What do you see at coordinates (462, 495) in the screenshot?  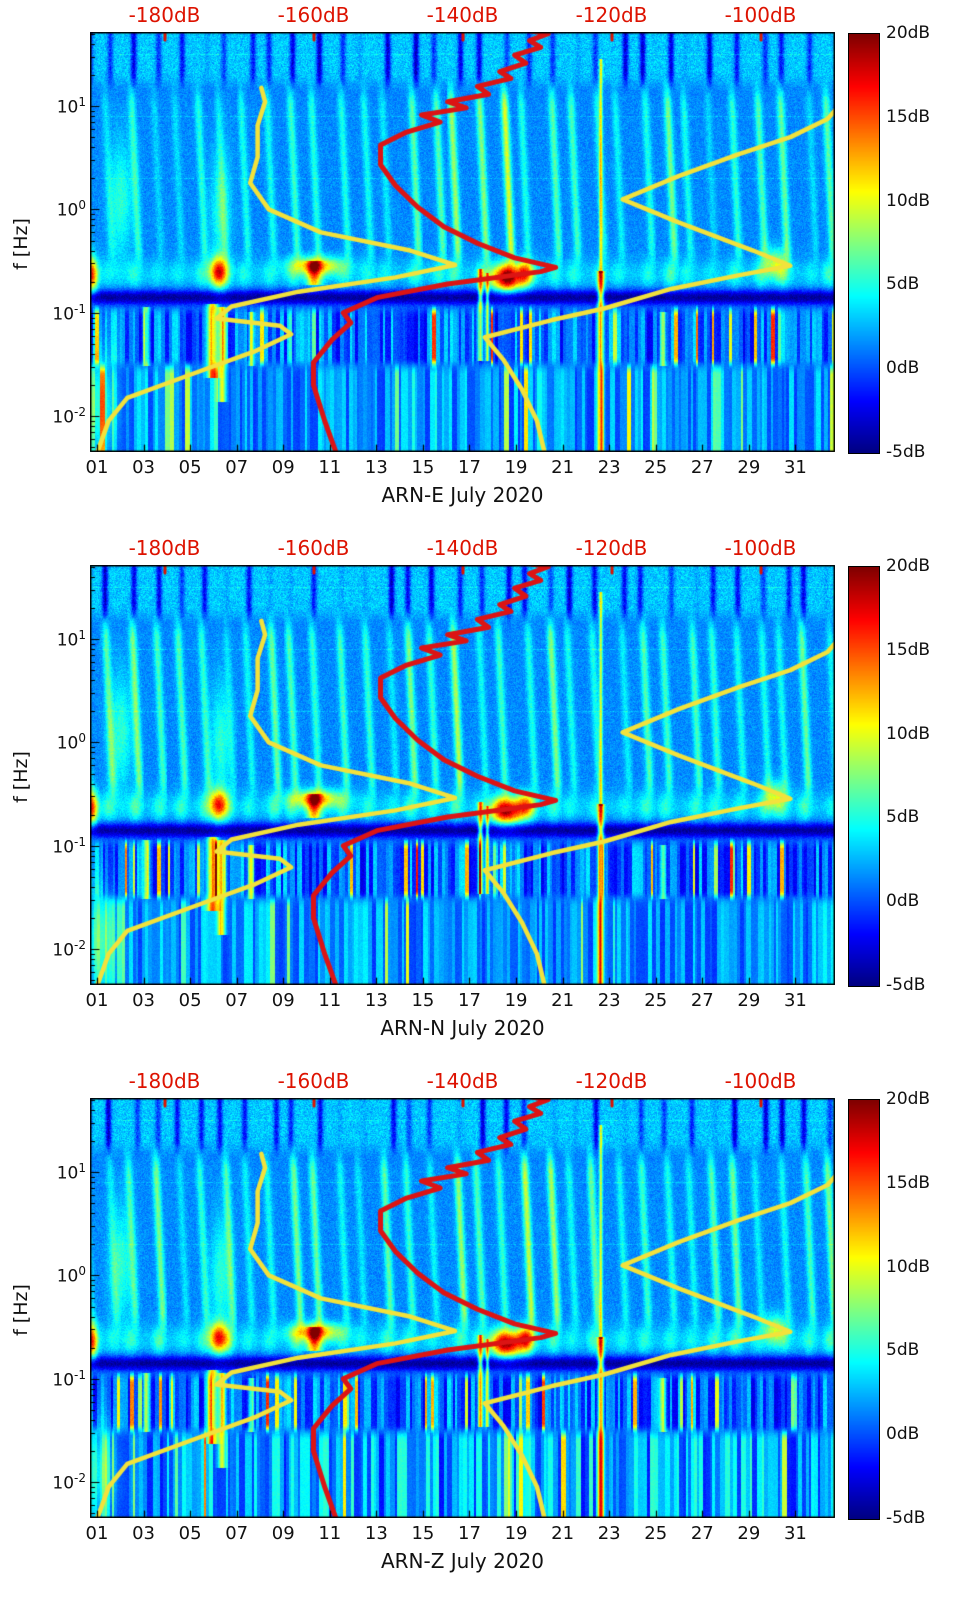 I see `x-axis-title: ARN-E July 2020` at bounding box center [462, 495].